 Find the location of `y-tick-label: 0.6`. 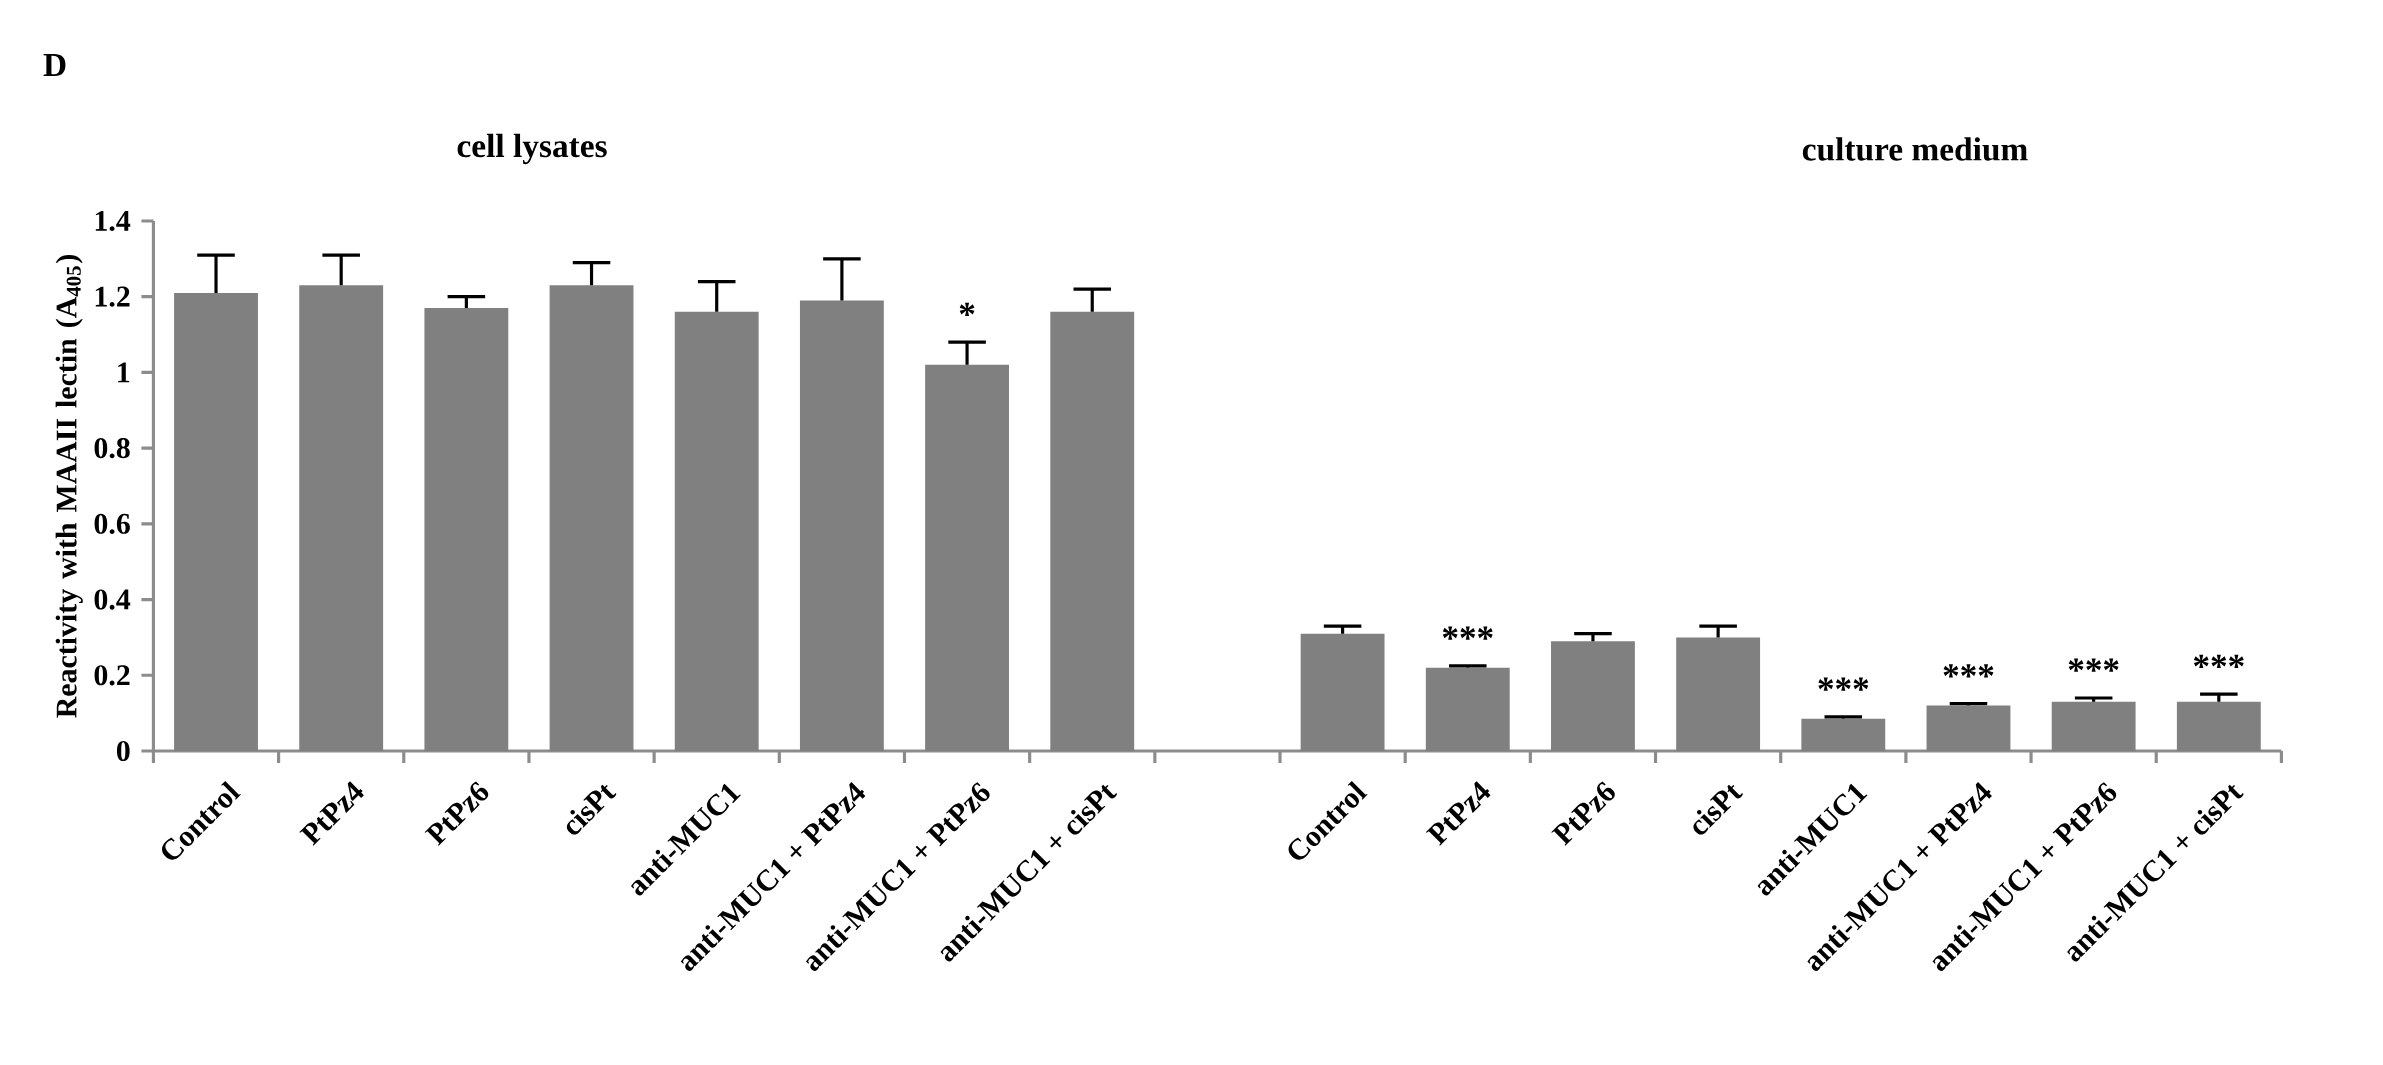

y-tick-label: 0.6 is located at coordinates (112, 524).